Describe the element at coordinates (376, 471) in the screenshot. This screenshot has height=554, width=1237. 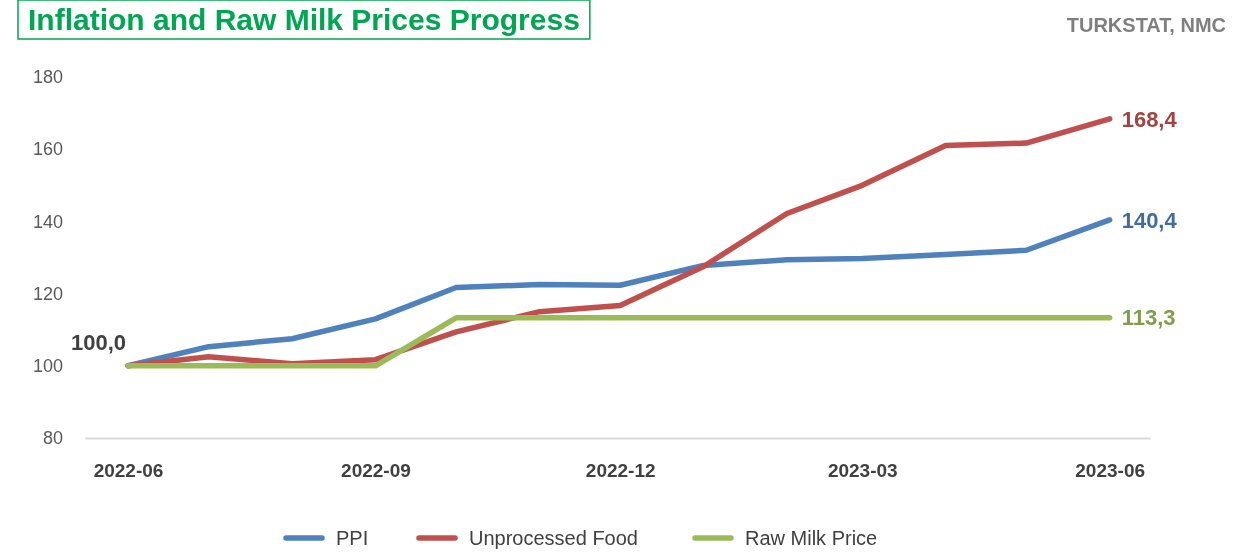
I see `x-tick-label: 2022-09` at that location.